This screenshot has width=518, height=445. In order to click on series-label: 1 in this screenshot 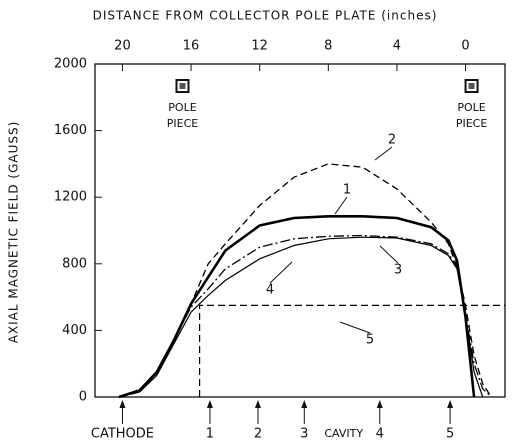, I will do `click(347, 190)`.